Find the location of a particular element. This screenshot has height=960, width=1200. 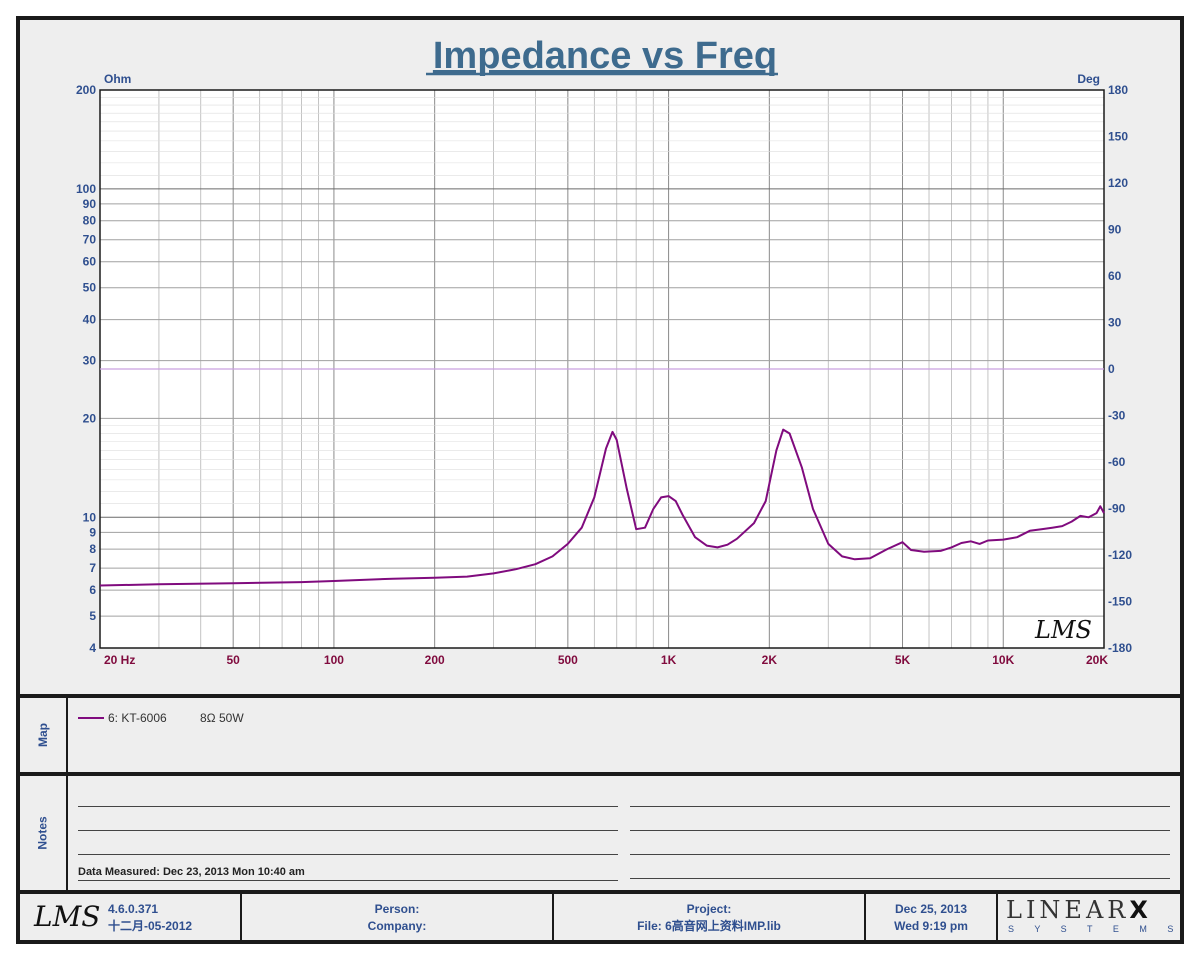

y-tick-label: 10 is located at coordinates (90, 517).